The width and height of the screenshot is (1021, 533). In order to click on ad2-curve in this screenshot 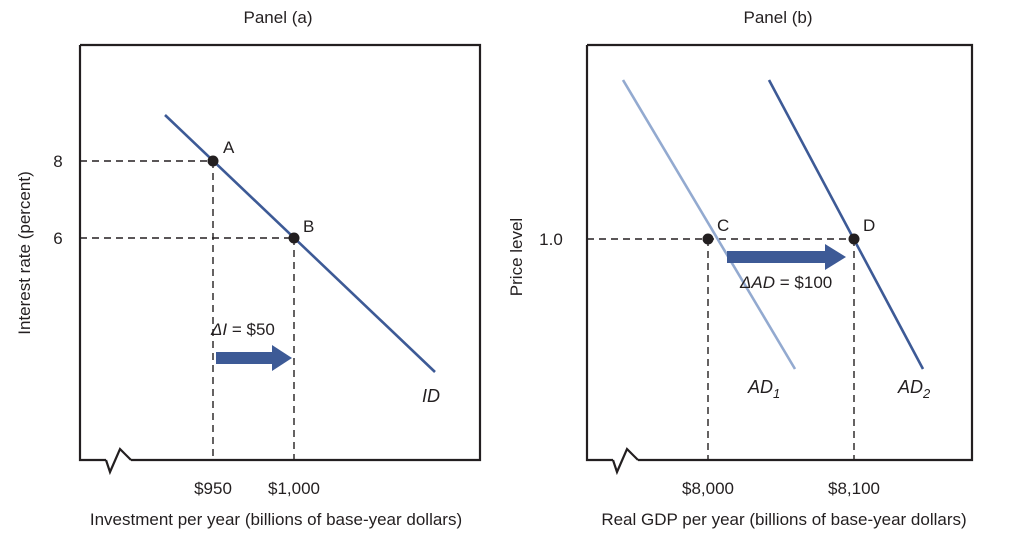, I will do `click(846, 224)`.